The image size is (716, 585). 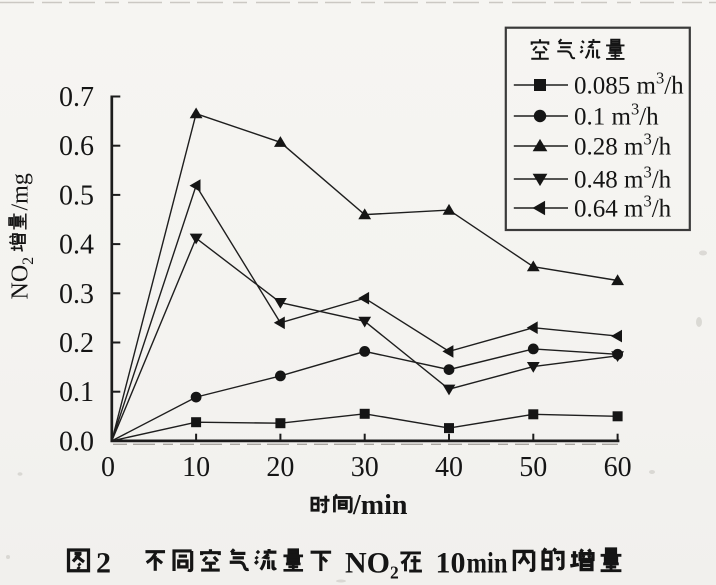 I want to click on svg-text: 0.2, so click(x=76, y=343).